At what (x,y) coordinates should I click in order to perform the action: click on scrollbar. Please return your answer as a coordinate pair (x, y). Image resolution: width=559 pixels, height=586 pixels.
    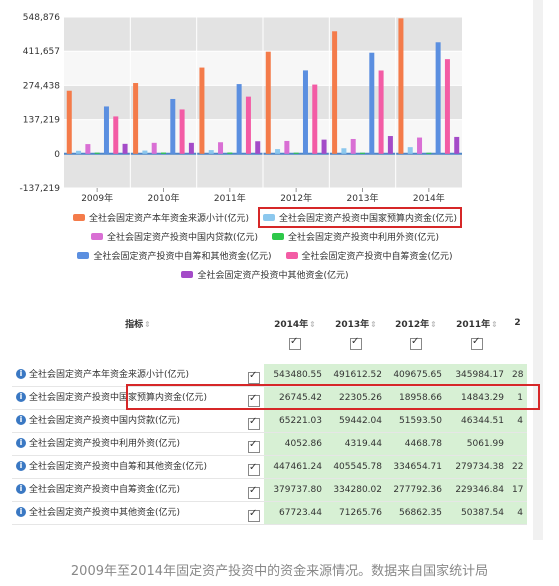
    Looking at the image, I should click on (538, 270).